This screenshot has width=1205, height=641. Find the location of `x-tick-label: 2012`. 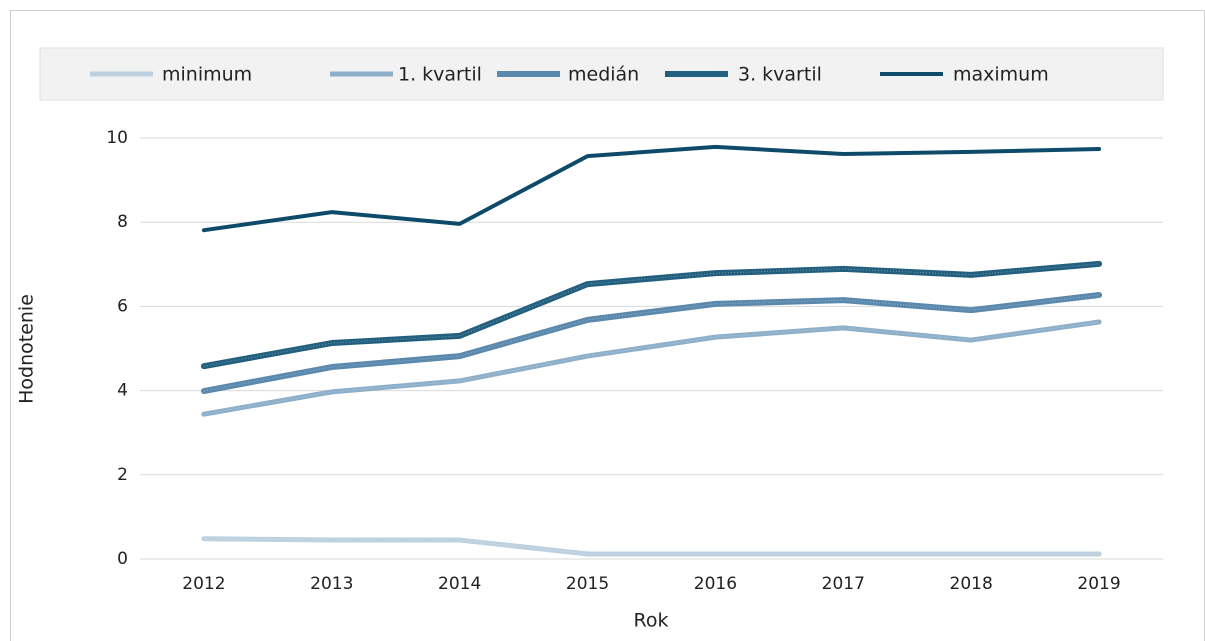

x-tick-label: 2012 is located at coordinates (203, 584).